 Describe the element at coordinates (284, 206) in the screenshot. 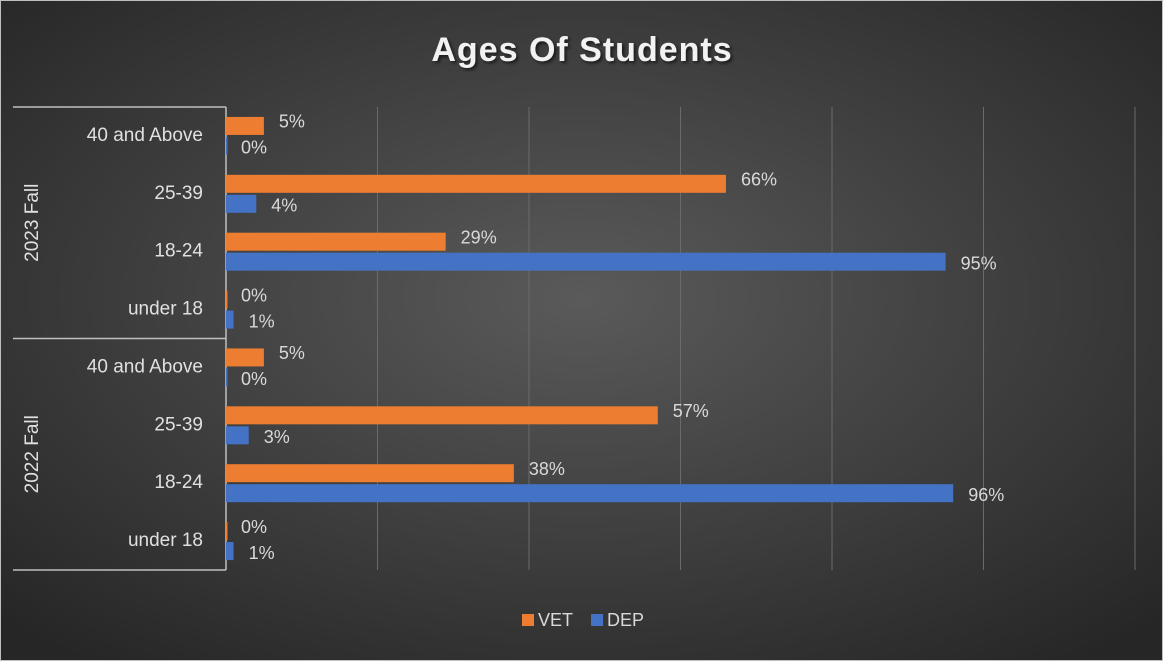

I see `data-label: 4%` at that location.